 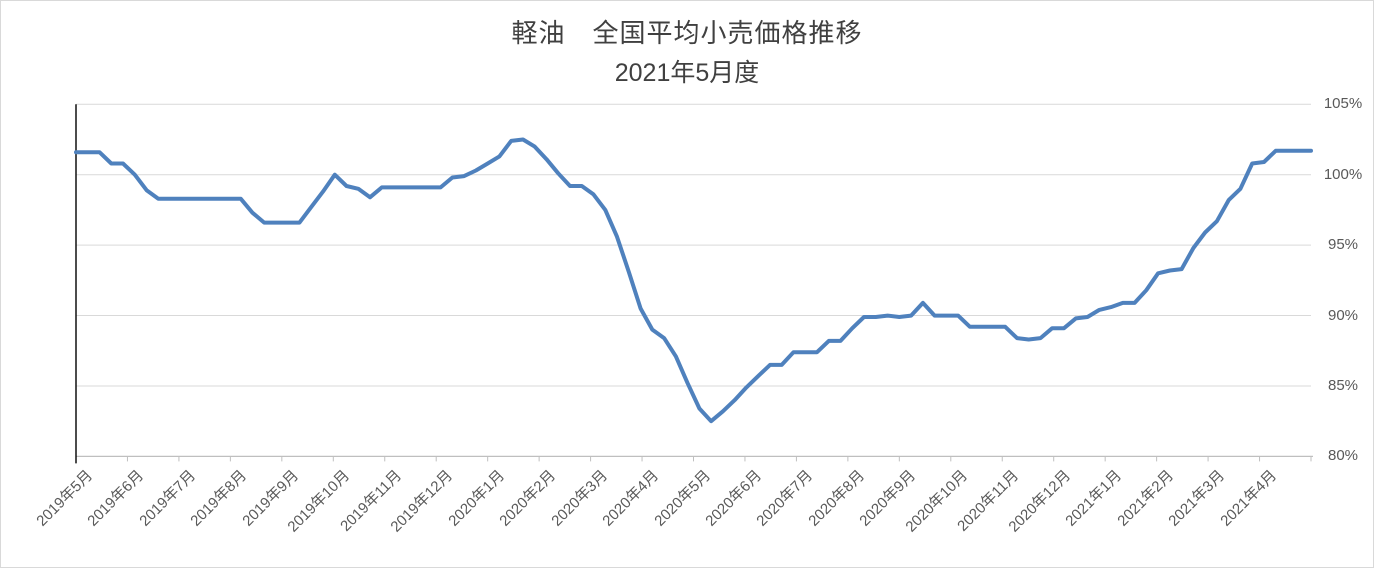 What do you see at coordinates (1343, 245) in the screenshot?
I see `y-axis-tick-label: 95%` at bounding box center [1343, 245].